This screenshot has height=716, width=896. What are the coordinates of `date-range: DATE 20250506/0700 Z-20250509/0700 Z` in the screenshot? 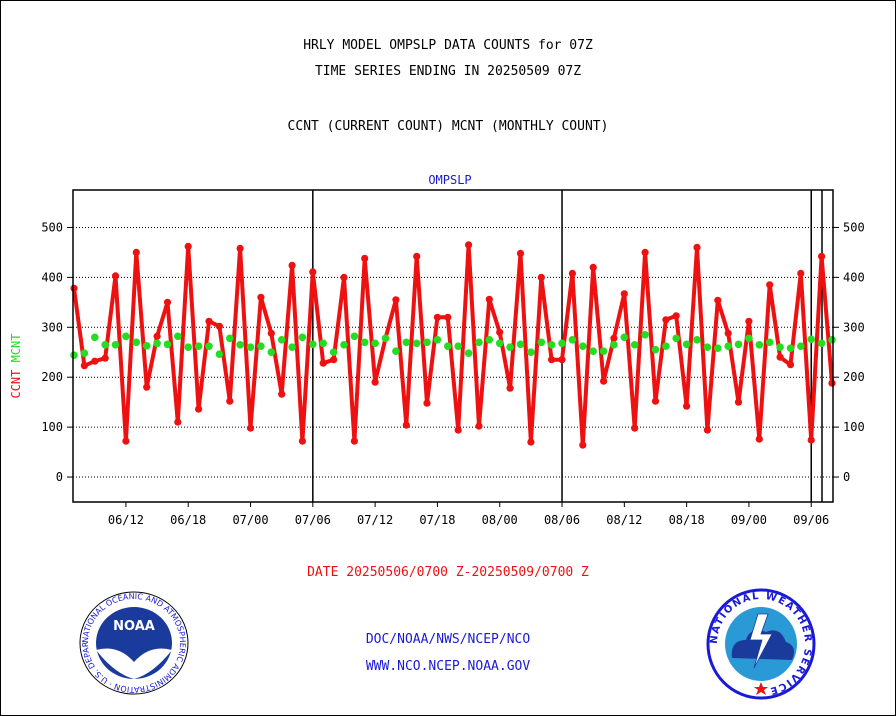 It's located at (448, 572).